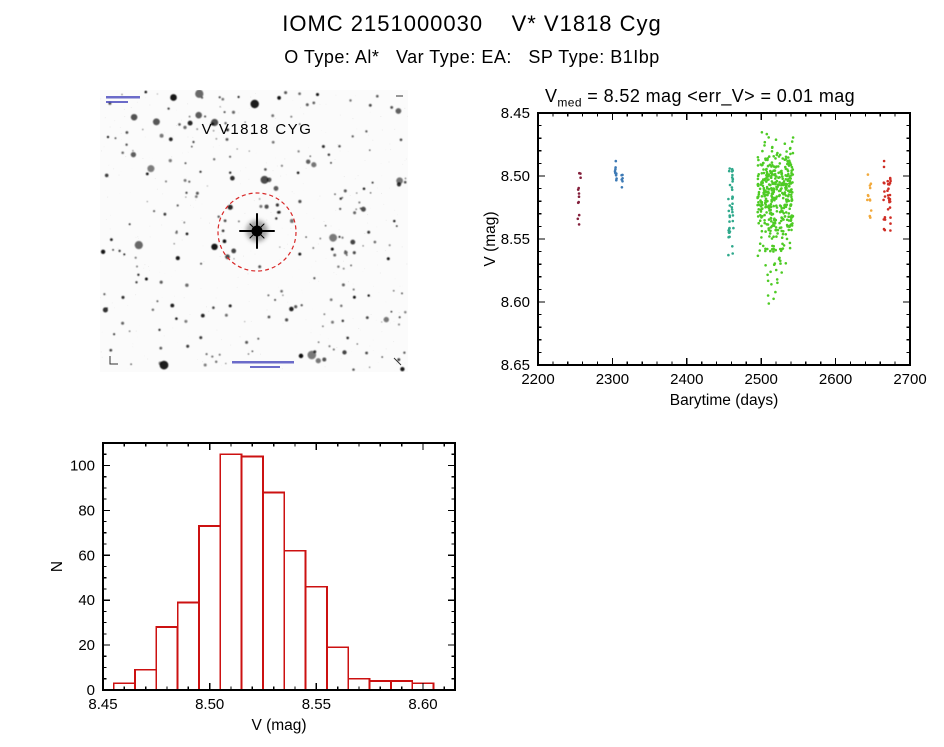 Image resolution: width=944 pixels, height=747 pixels. I want to click on svg-text: 2300, so click(612, 379).